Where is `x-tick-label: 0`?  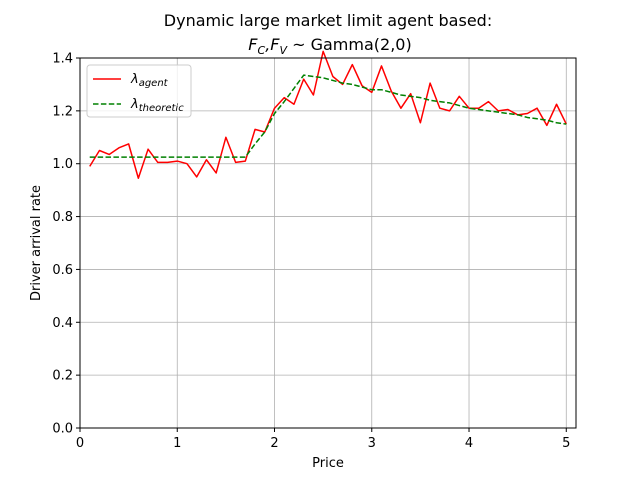 x-tick-label: 0 is located at coordinates (80, 443).